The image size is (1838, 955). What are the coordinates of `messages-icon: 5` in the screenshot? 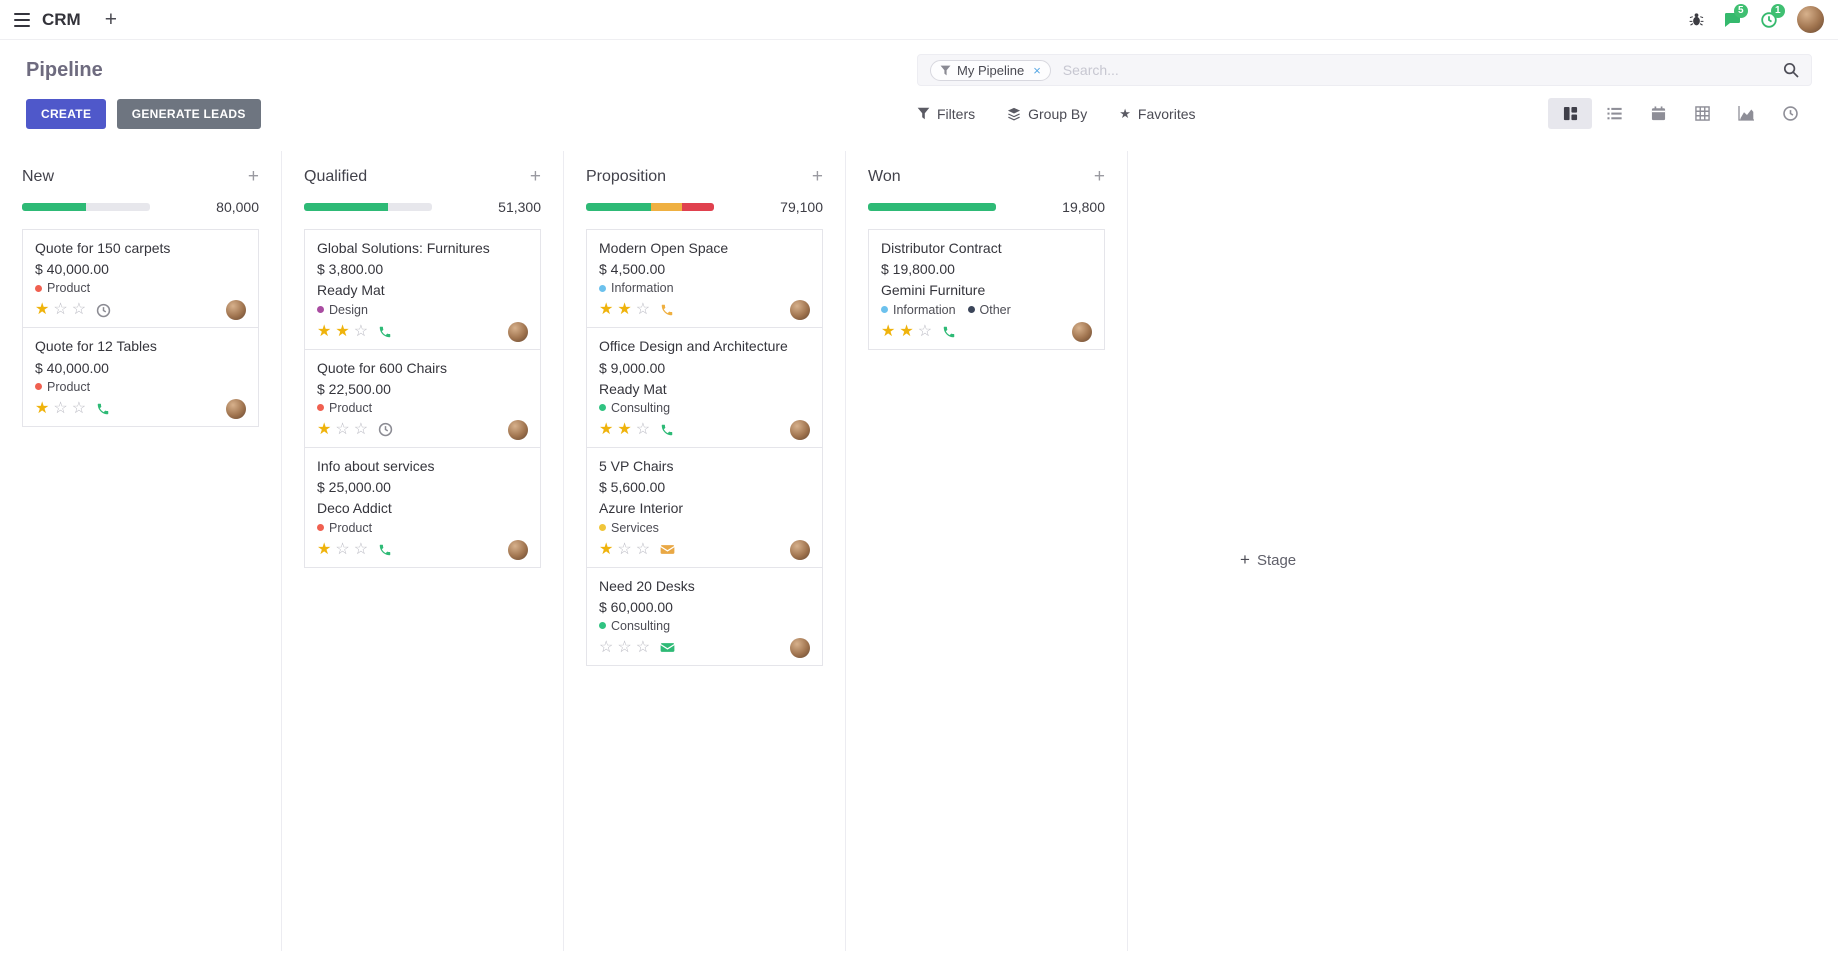 It's located at (1736, 15).